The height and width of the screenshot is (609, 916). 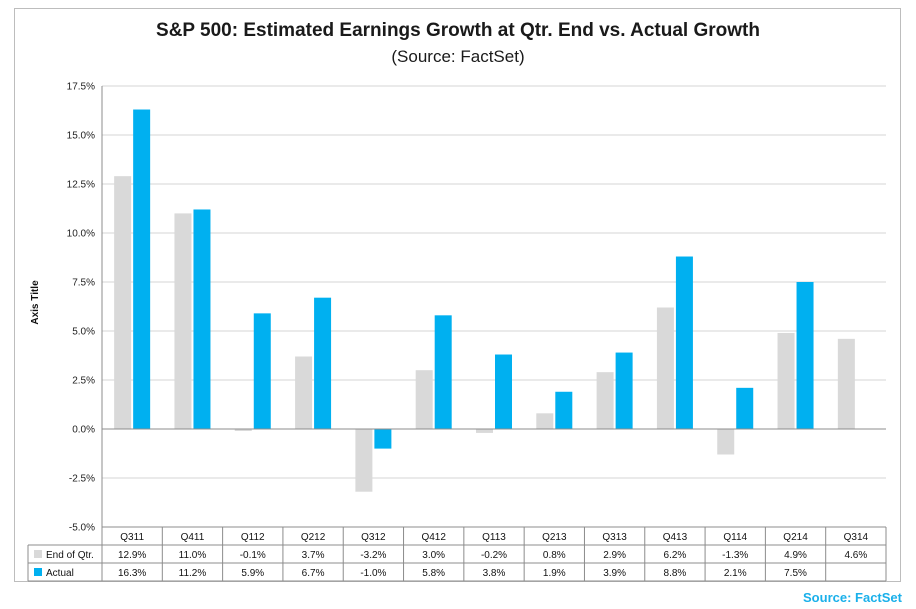 What do you see at coordinates (132, 573) in the screenshot?
I see `data-label: 16.3%` at bounding box center [132, 573].